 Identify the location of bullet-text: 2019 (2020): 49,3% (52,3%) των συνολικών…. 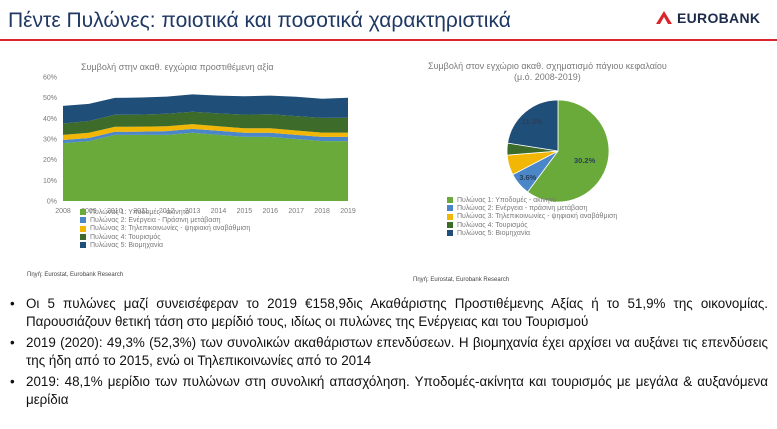
(397, 351).